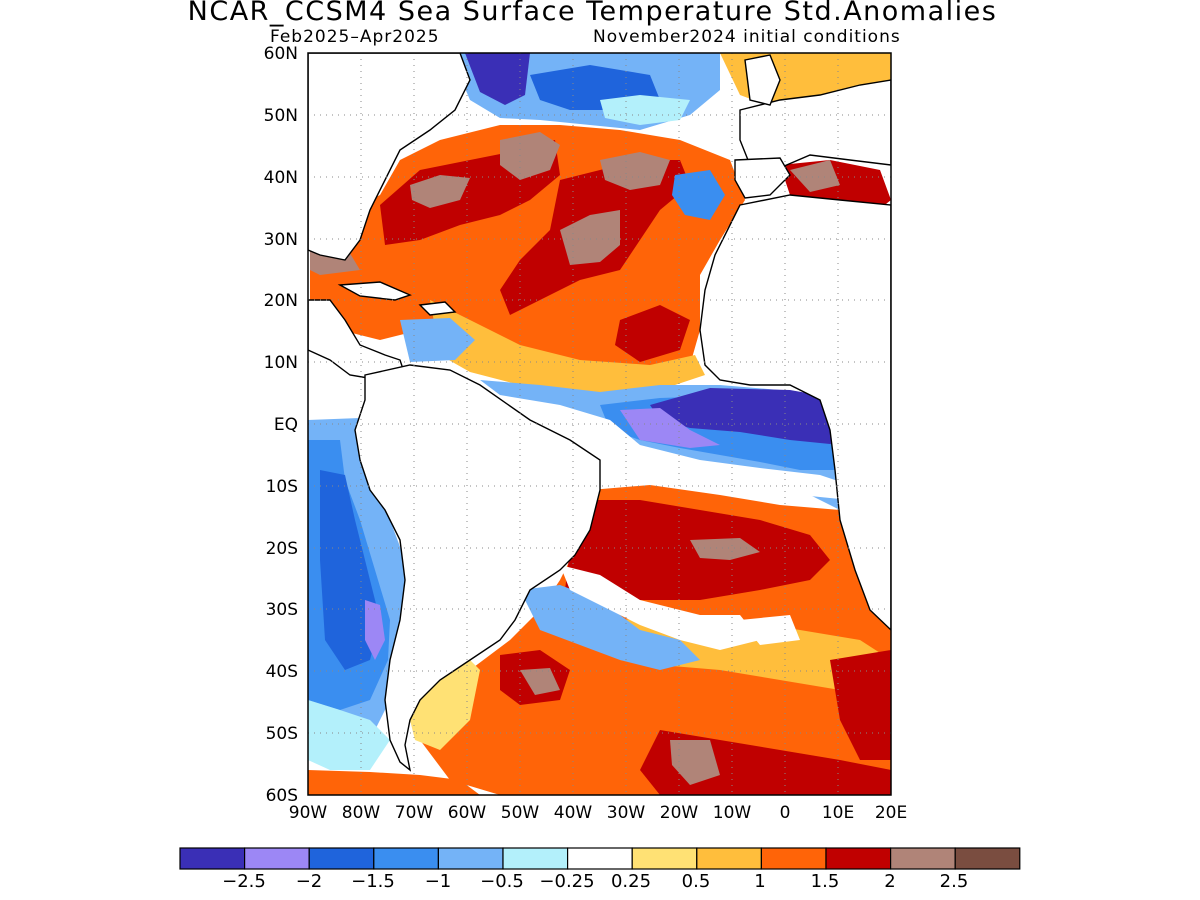 The width and height of the screenshot is (1200, 900). Describe the element at coordinates (762, 80) in the screenshot. I see `british-isles` at that location.